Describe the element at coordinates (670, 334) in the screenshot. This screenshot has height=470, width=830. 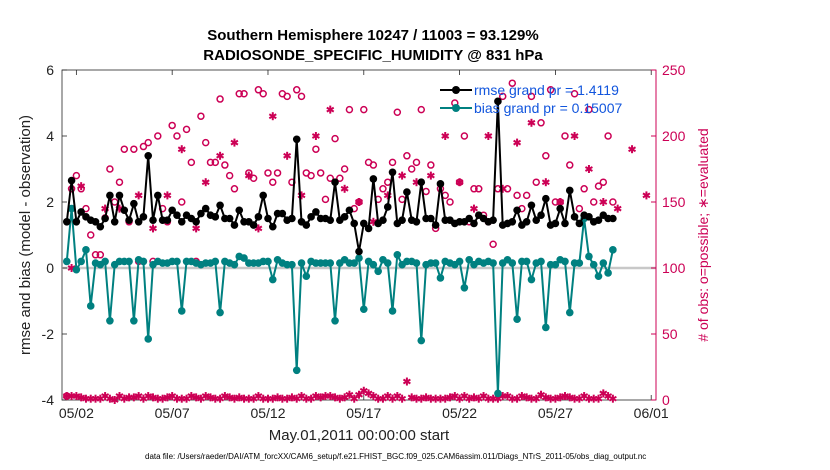
I see `y-right-tick-label: 50` at that location.